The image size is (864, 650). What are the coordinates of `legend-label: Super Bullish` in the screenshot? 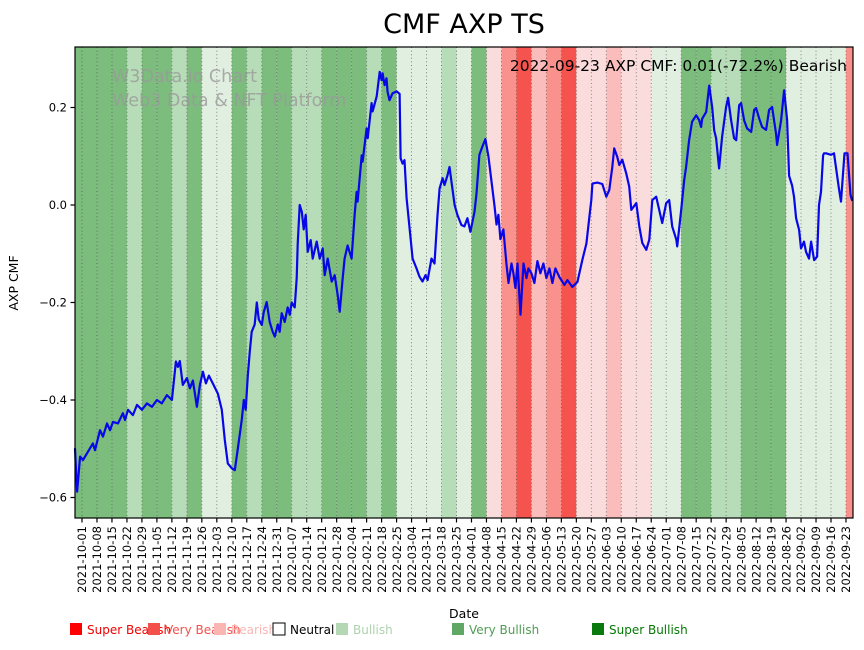 It's located at (648, 630).